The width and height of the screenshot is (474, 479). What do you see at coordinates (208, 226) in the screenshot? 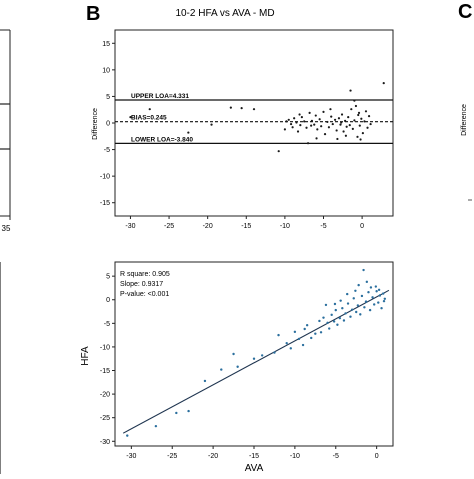
I see `x-tick-label-2: -20` at bounding box center [208, 226].